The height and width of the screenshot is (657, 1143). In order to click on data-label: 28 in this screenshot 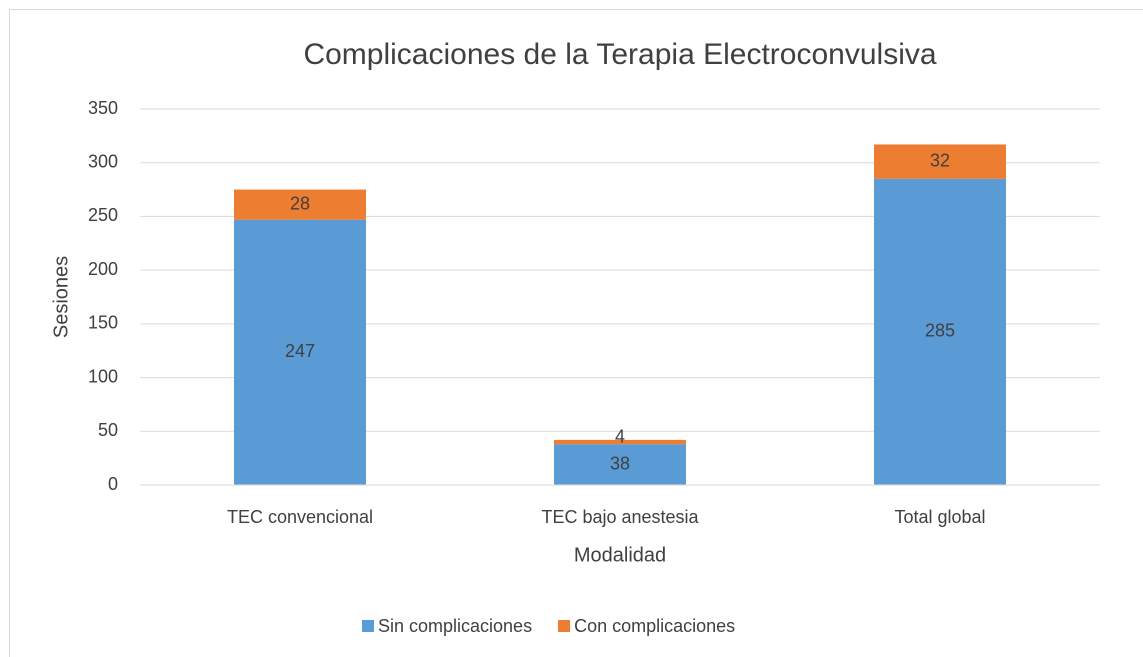, I will do `click(300, 203)`.